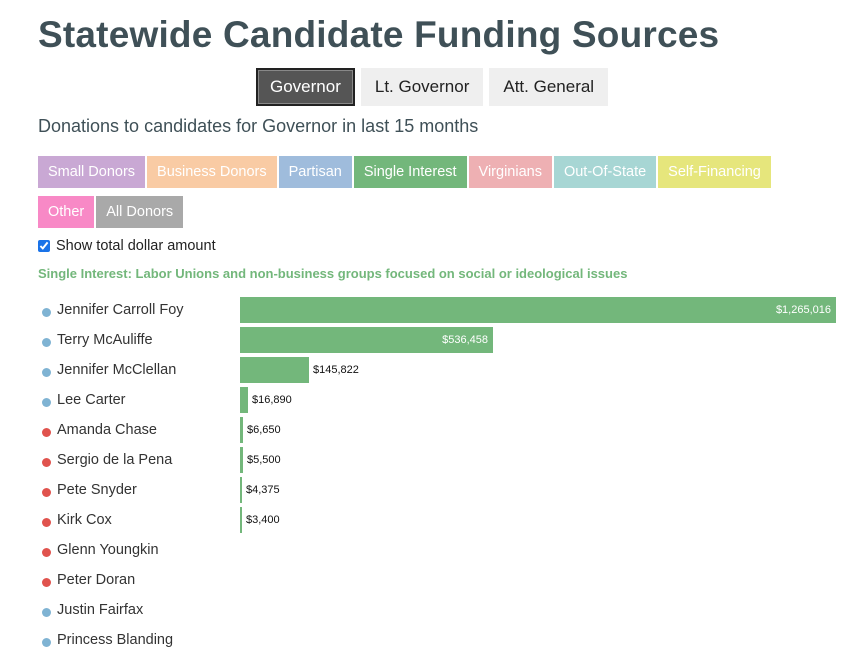 The height and width of the screenshot is (667, 861). Describe the element at coordinates (92, 172) in the screenshot. I see `filter-small-donors: Small Donors` at that location.